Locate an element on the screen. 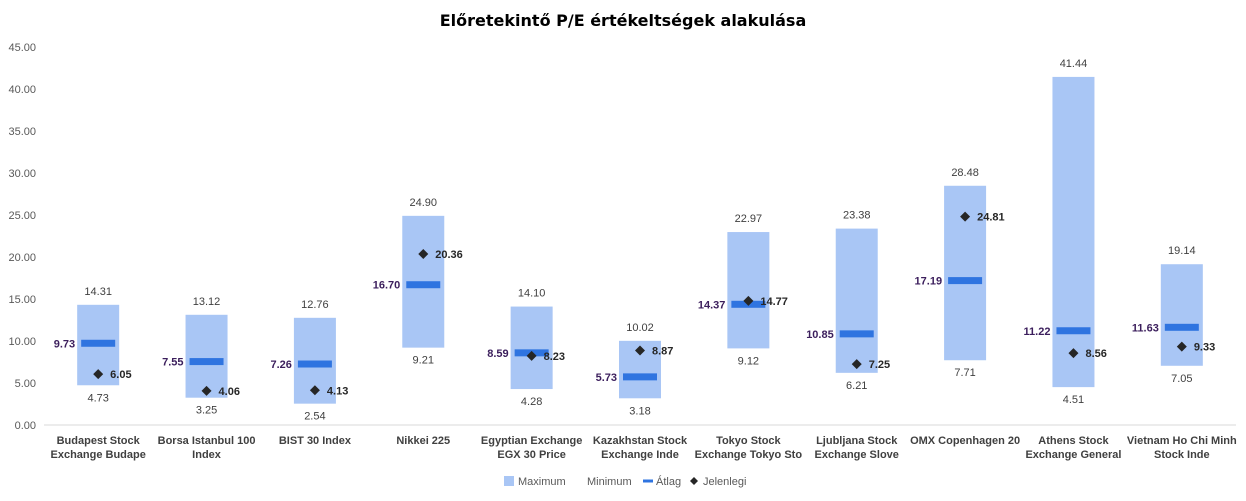 The height and width of the screenshot is (501, 1246). average-label: 7.26 is located at coordinates (280, 365).